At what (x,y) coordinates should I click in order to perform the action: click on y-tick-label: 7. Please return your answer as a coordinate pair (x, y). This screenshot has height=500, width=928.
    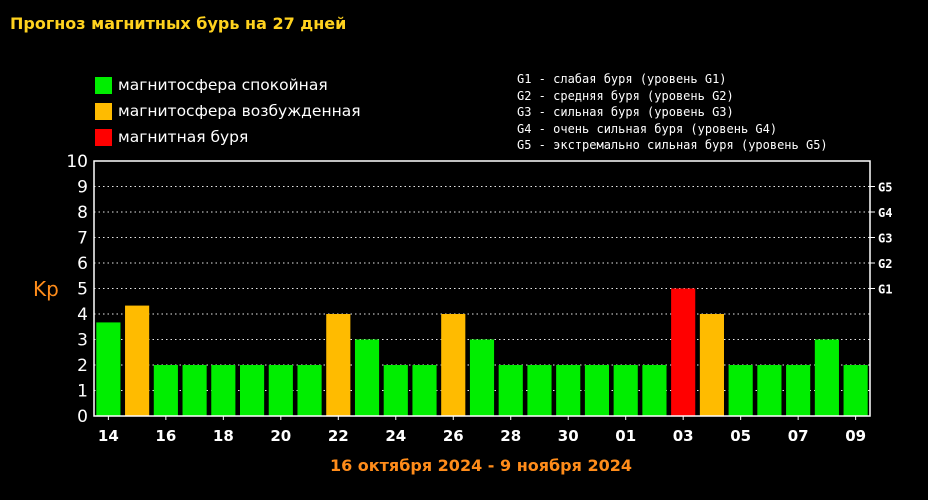
    Looking at the image, I should click on (82, 239).